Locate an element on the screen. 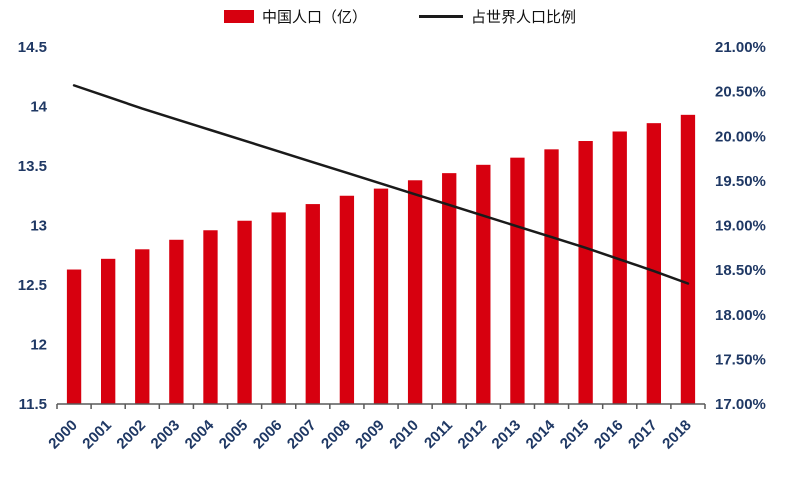  x-axis-label: 2008 is located at coordinates (336, 435).